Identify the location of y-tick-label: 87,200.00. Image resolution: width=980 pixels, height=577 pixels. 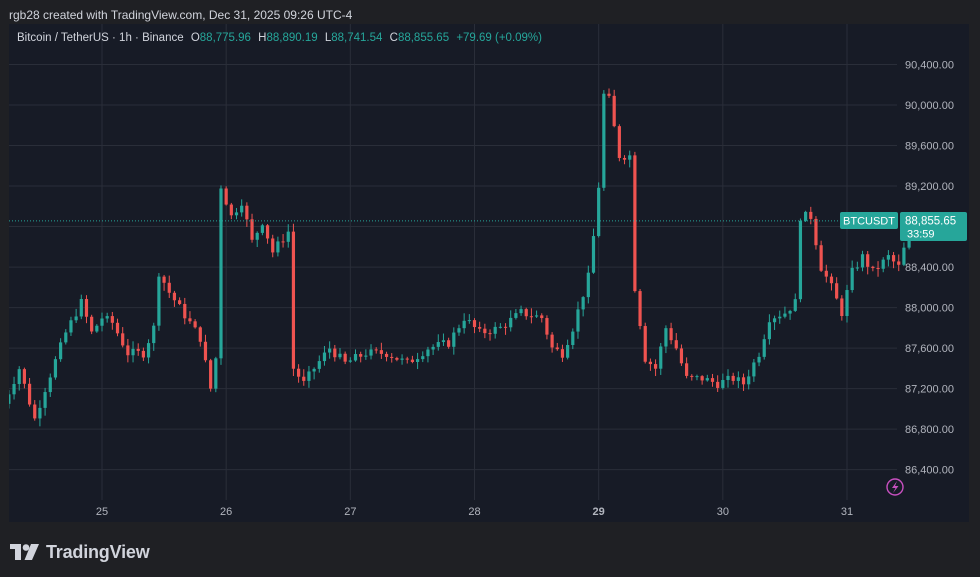
(929, 390).